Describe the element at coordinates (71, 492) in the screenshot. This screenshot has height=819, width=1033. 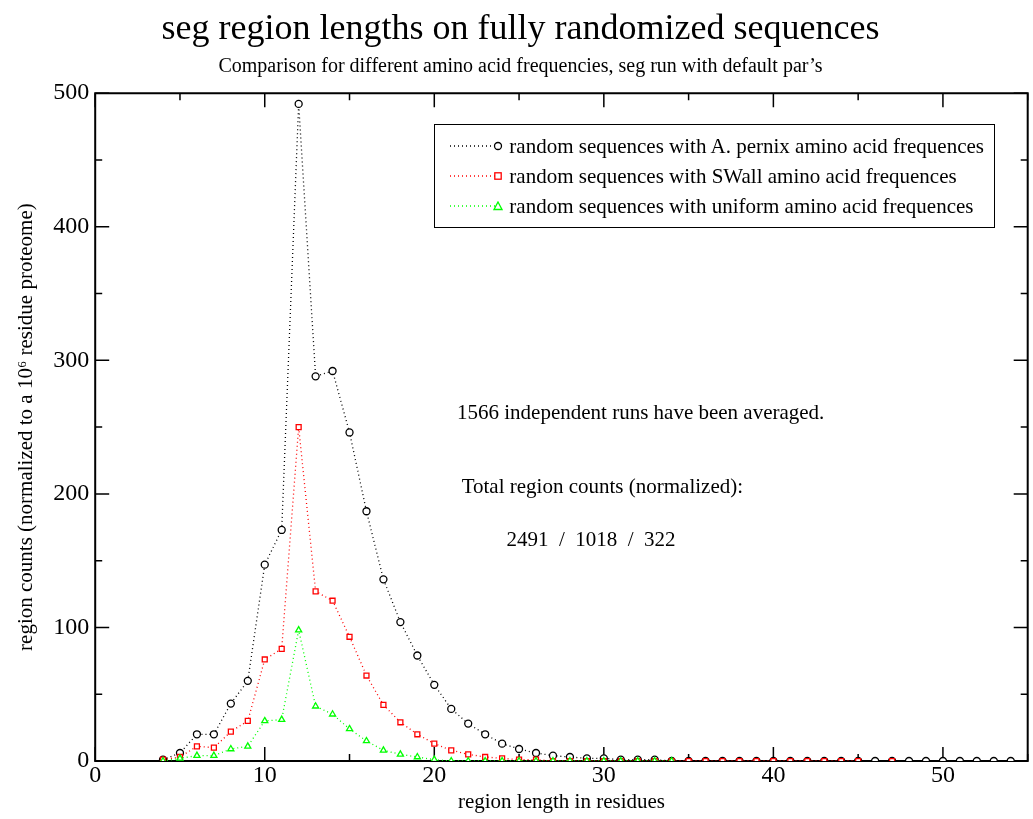
I see `y-tick-label: 200` at that location.